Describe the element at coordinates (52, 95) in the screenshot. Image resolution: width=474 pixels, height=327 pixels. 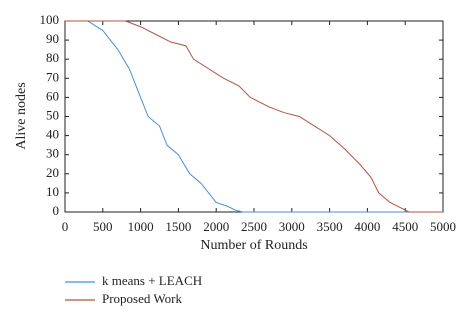
I see `y-tick-label: 60` at that location.